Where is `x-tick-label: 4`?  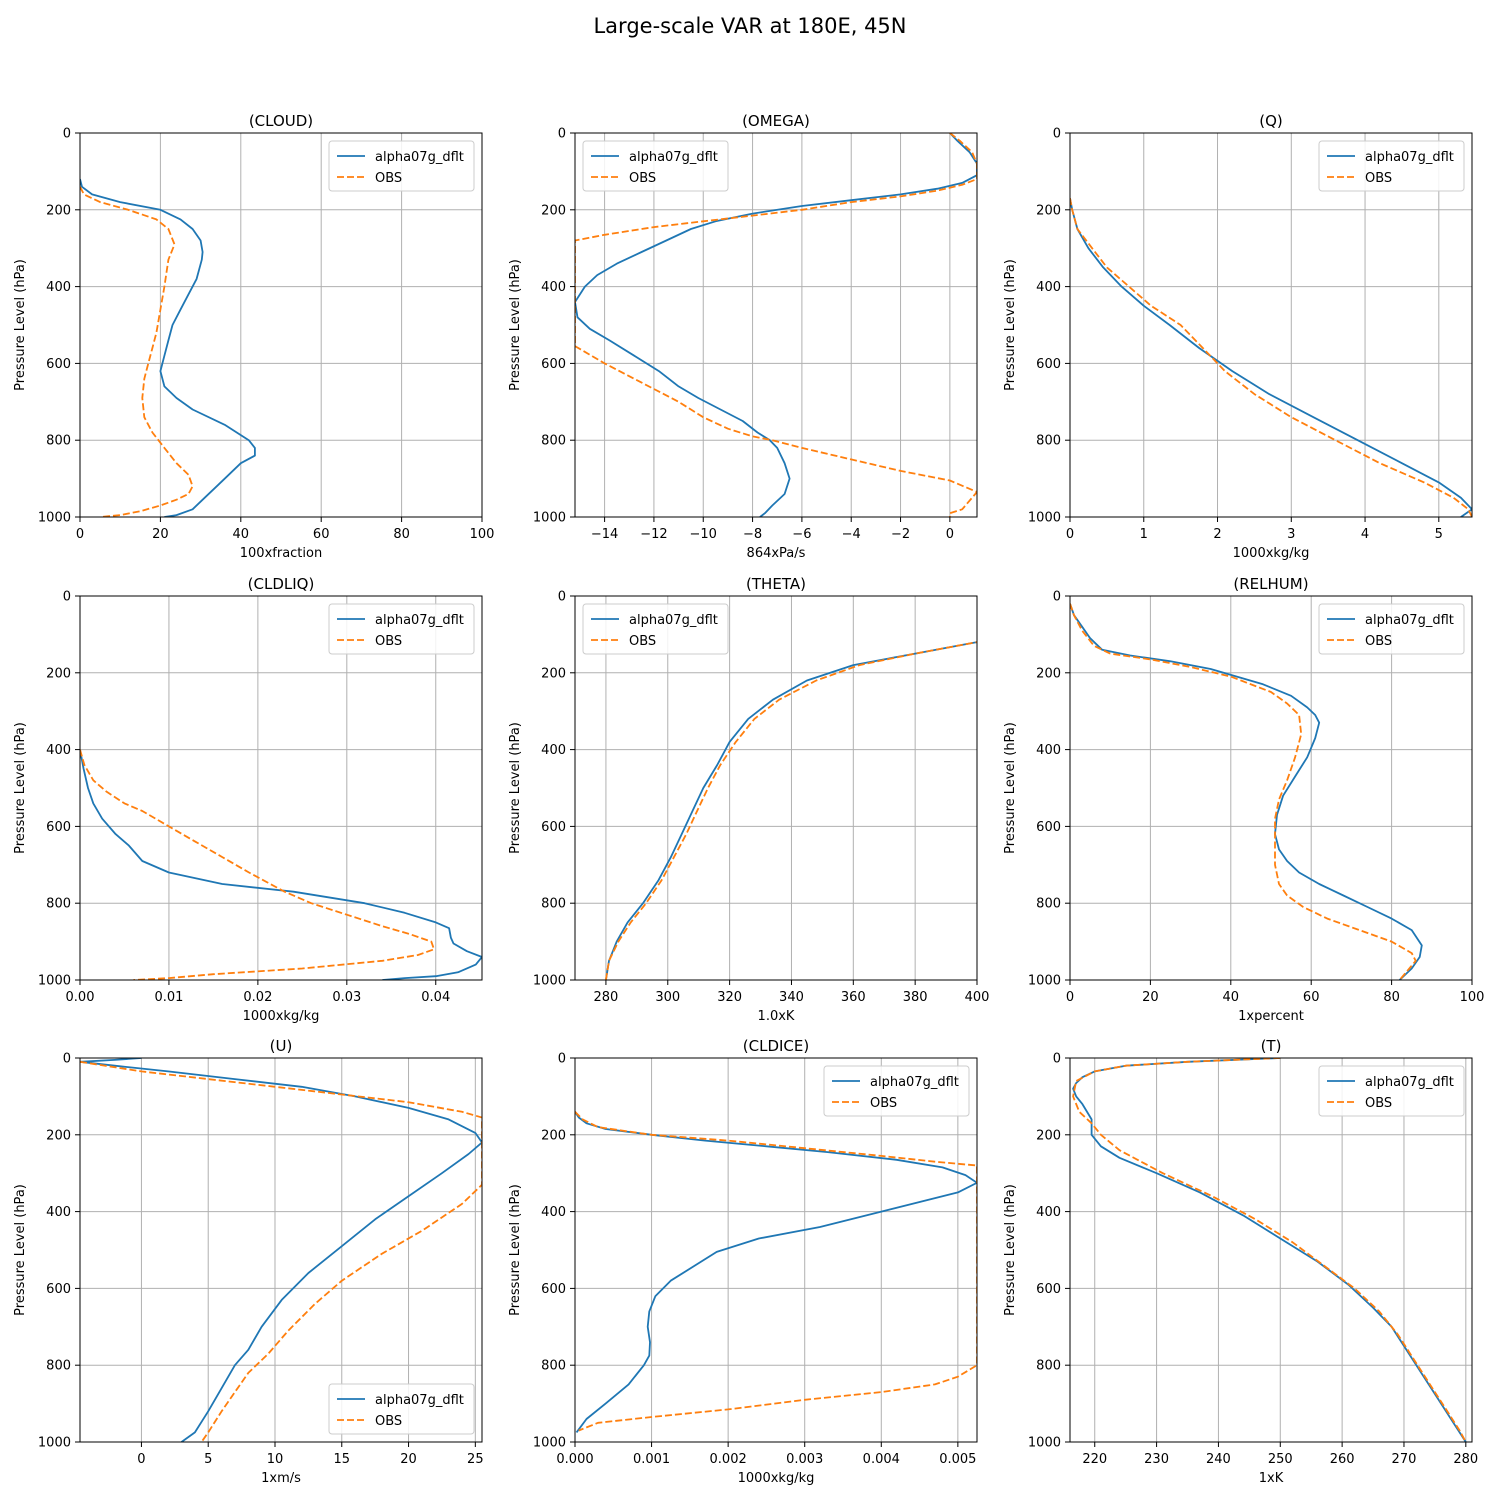 x-tick-label: 4 is located at coordinates (1365, 534).